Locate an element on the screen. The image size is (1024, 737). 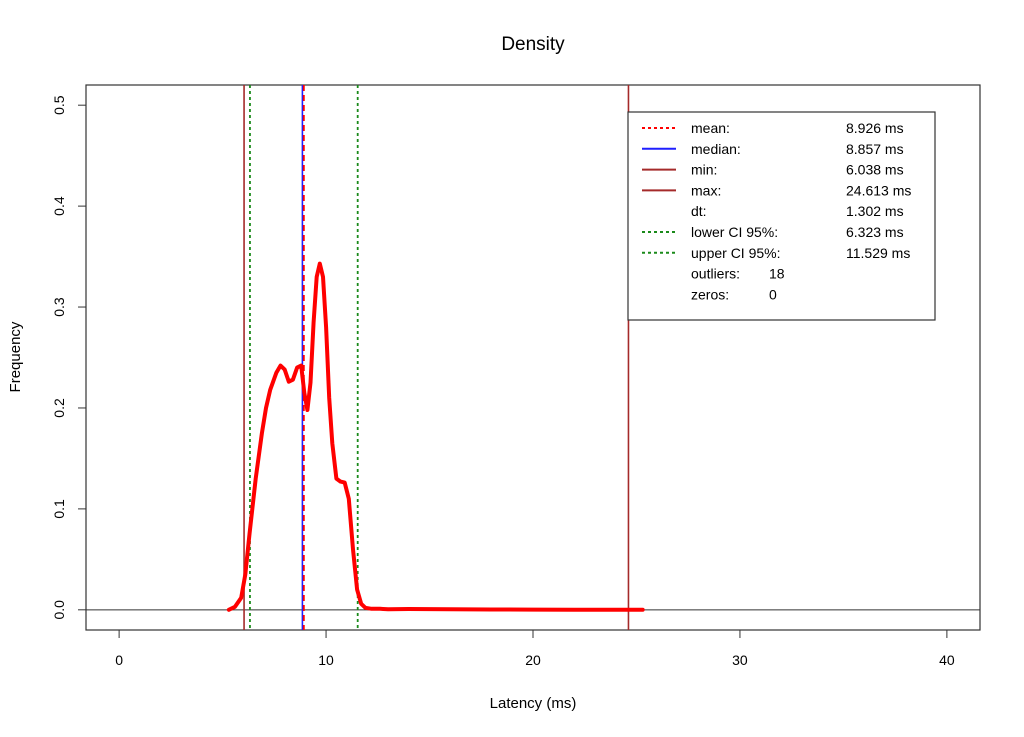
legend-label: max: is located at coordinates (706, 190).